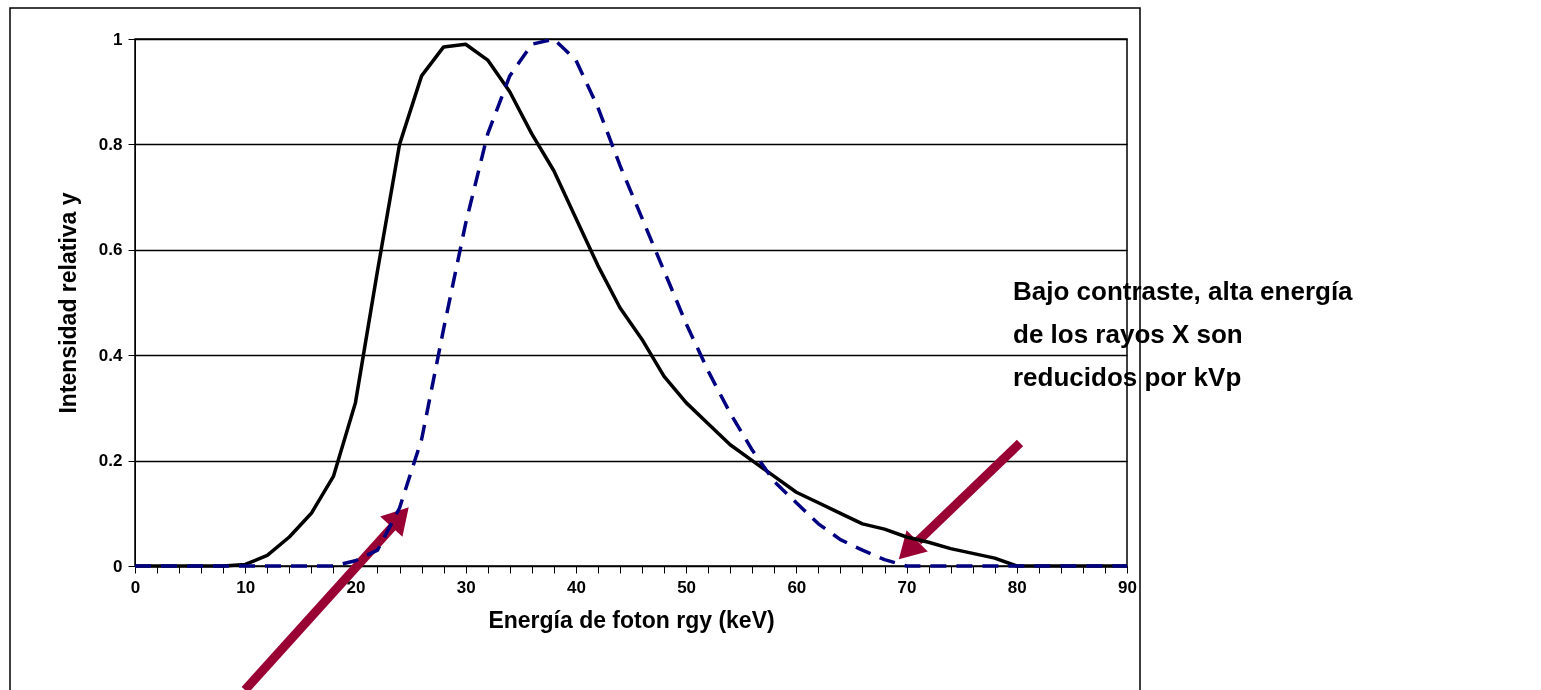  Describe the element at coordinates (687, 587) in the screenshot. I see `x-tick-label: 50` at that location.